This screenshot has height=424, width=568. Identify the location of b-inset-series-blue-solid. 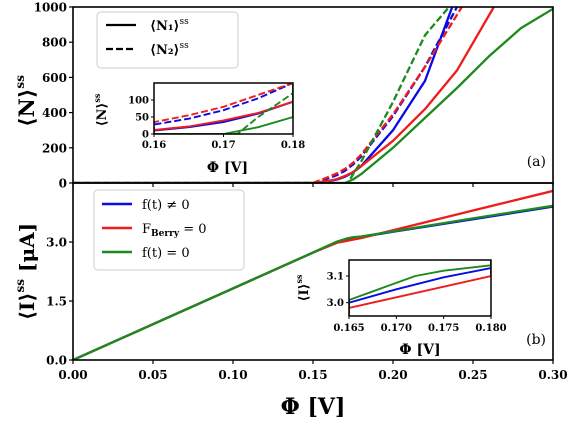
(420, 288).